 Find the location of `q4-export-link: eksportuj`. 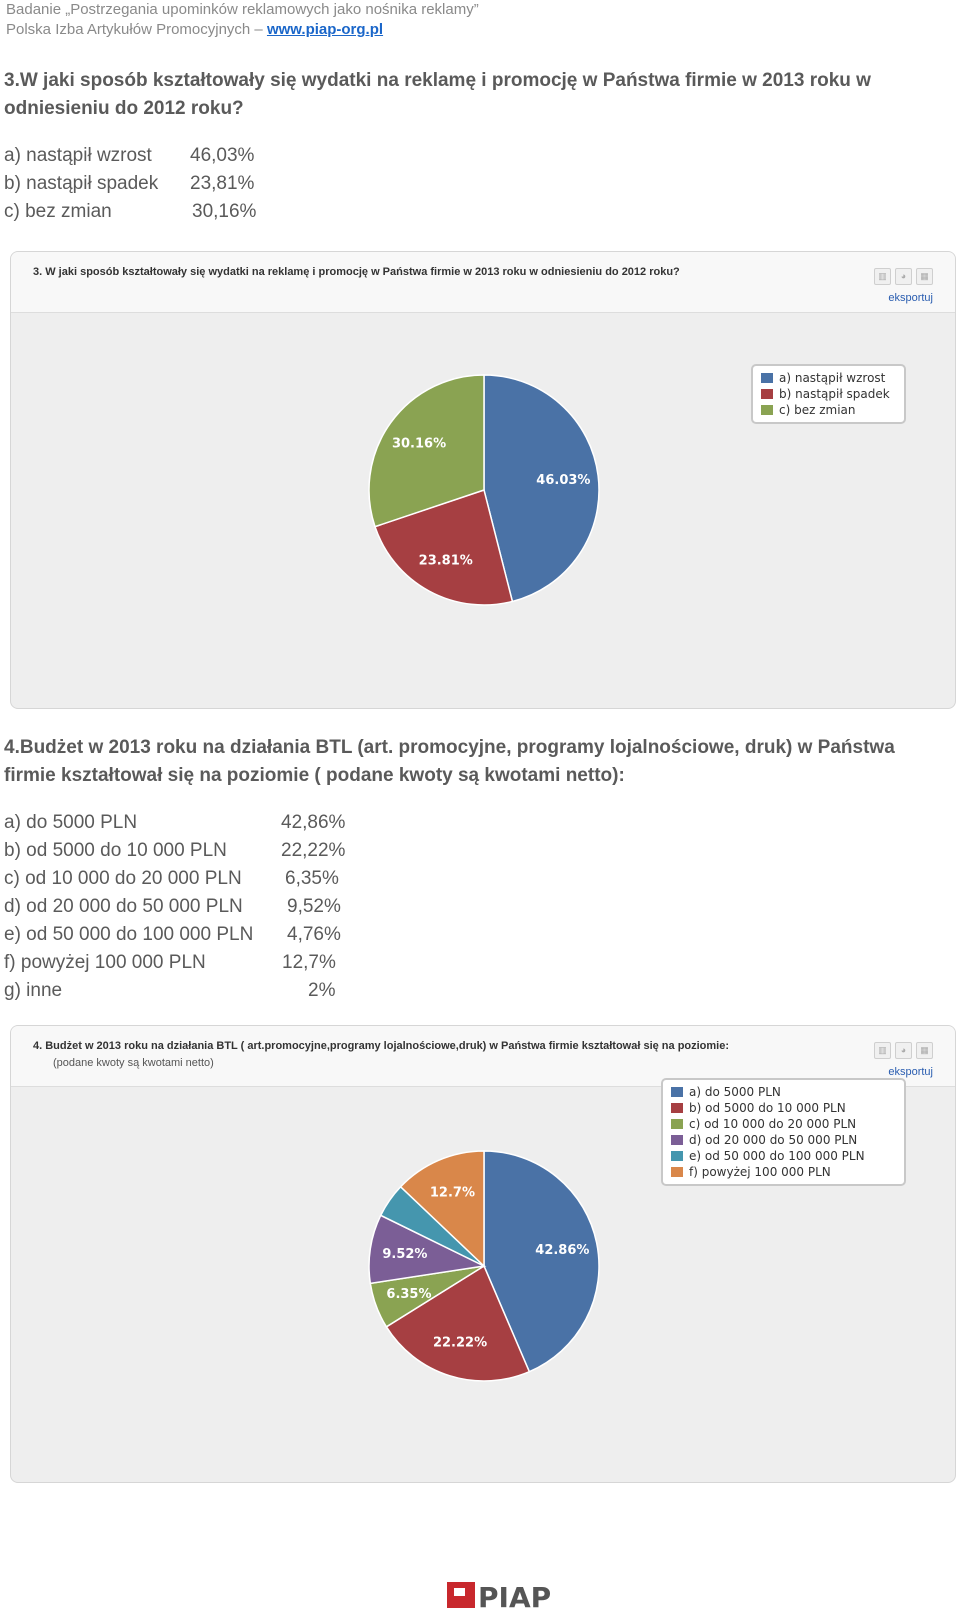

q4-export-link: eksportuj is located at coordinates (910, 1072).